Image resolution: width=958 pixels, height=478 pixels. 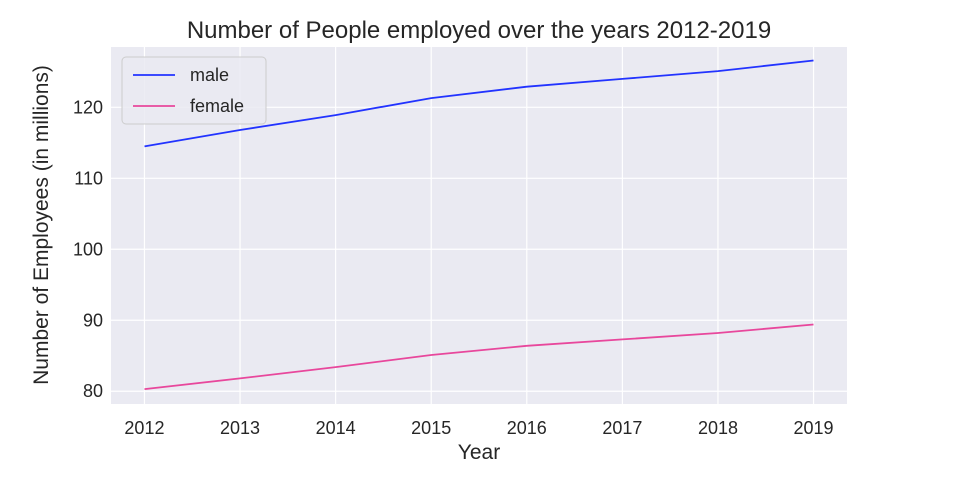 What do you see at coordinates (88, 107) in the screenshot?
I see `y-tick-label: 120` at bounding box center [88, 107].